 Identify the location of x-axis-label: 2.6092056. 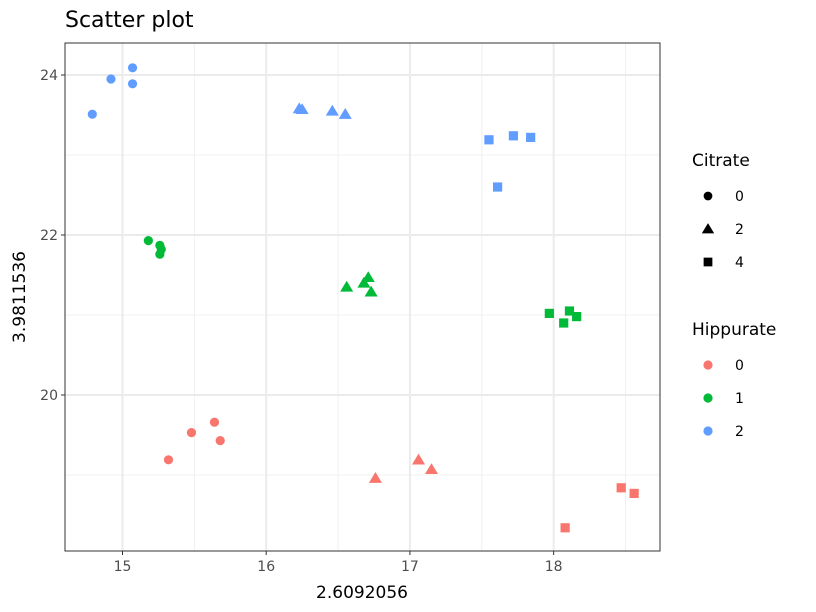
(362, 593).